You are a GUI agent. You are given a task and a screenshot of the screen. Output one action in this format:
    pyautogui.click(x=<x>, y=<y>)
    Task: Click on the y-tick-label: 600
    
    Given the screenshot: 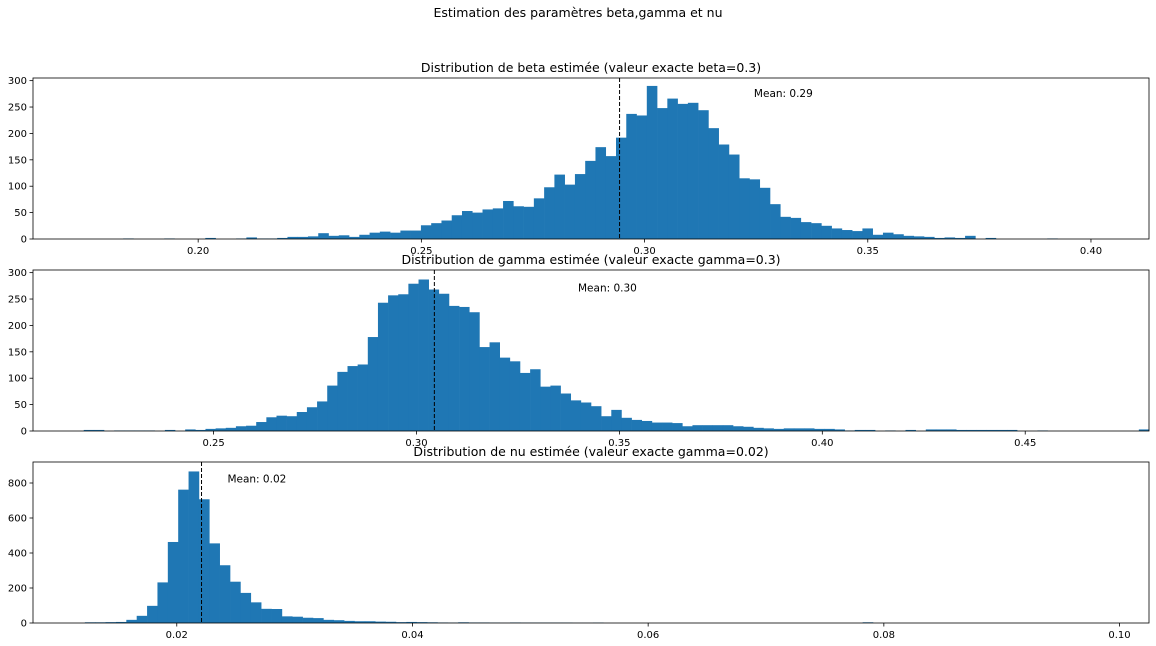 What is the action you would take?
    pyautogui.click(x=17, y=519)
    